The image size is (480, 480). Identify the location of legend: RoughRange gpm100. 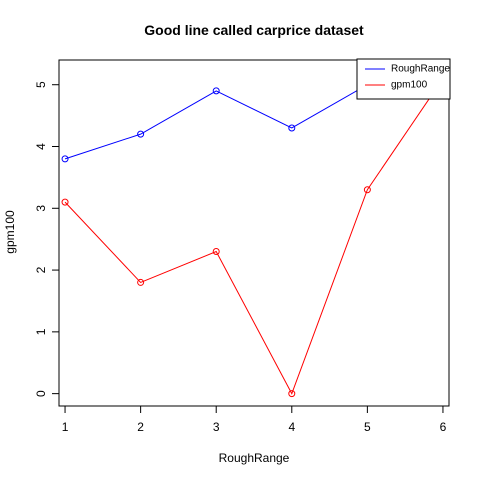
(403, 79).